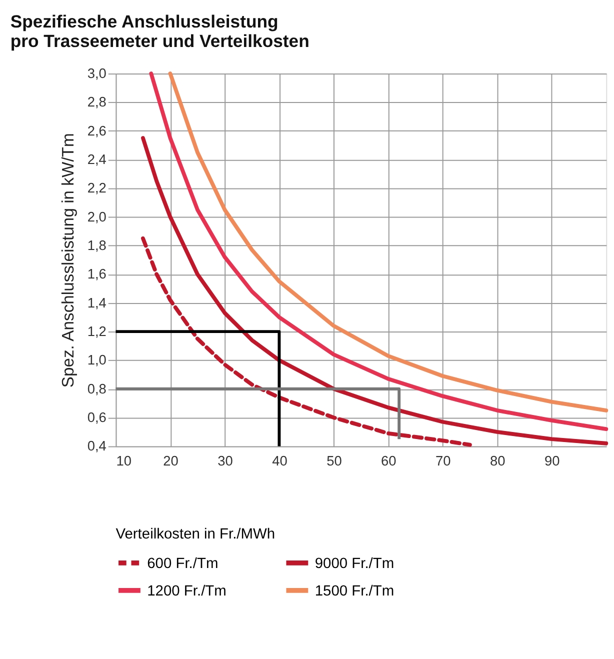 Image resolution: width=614 pixels, height=659 pixels. Describe the element at coordinates (97, 360) in the screenshot. I see `y-tick-label: 1,0` at that location.